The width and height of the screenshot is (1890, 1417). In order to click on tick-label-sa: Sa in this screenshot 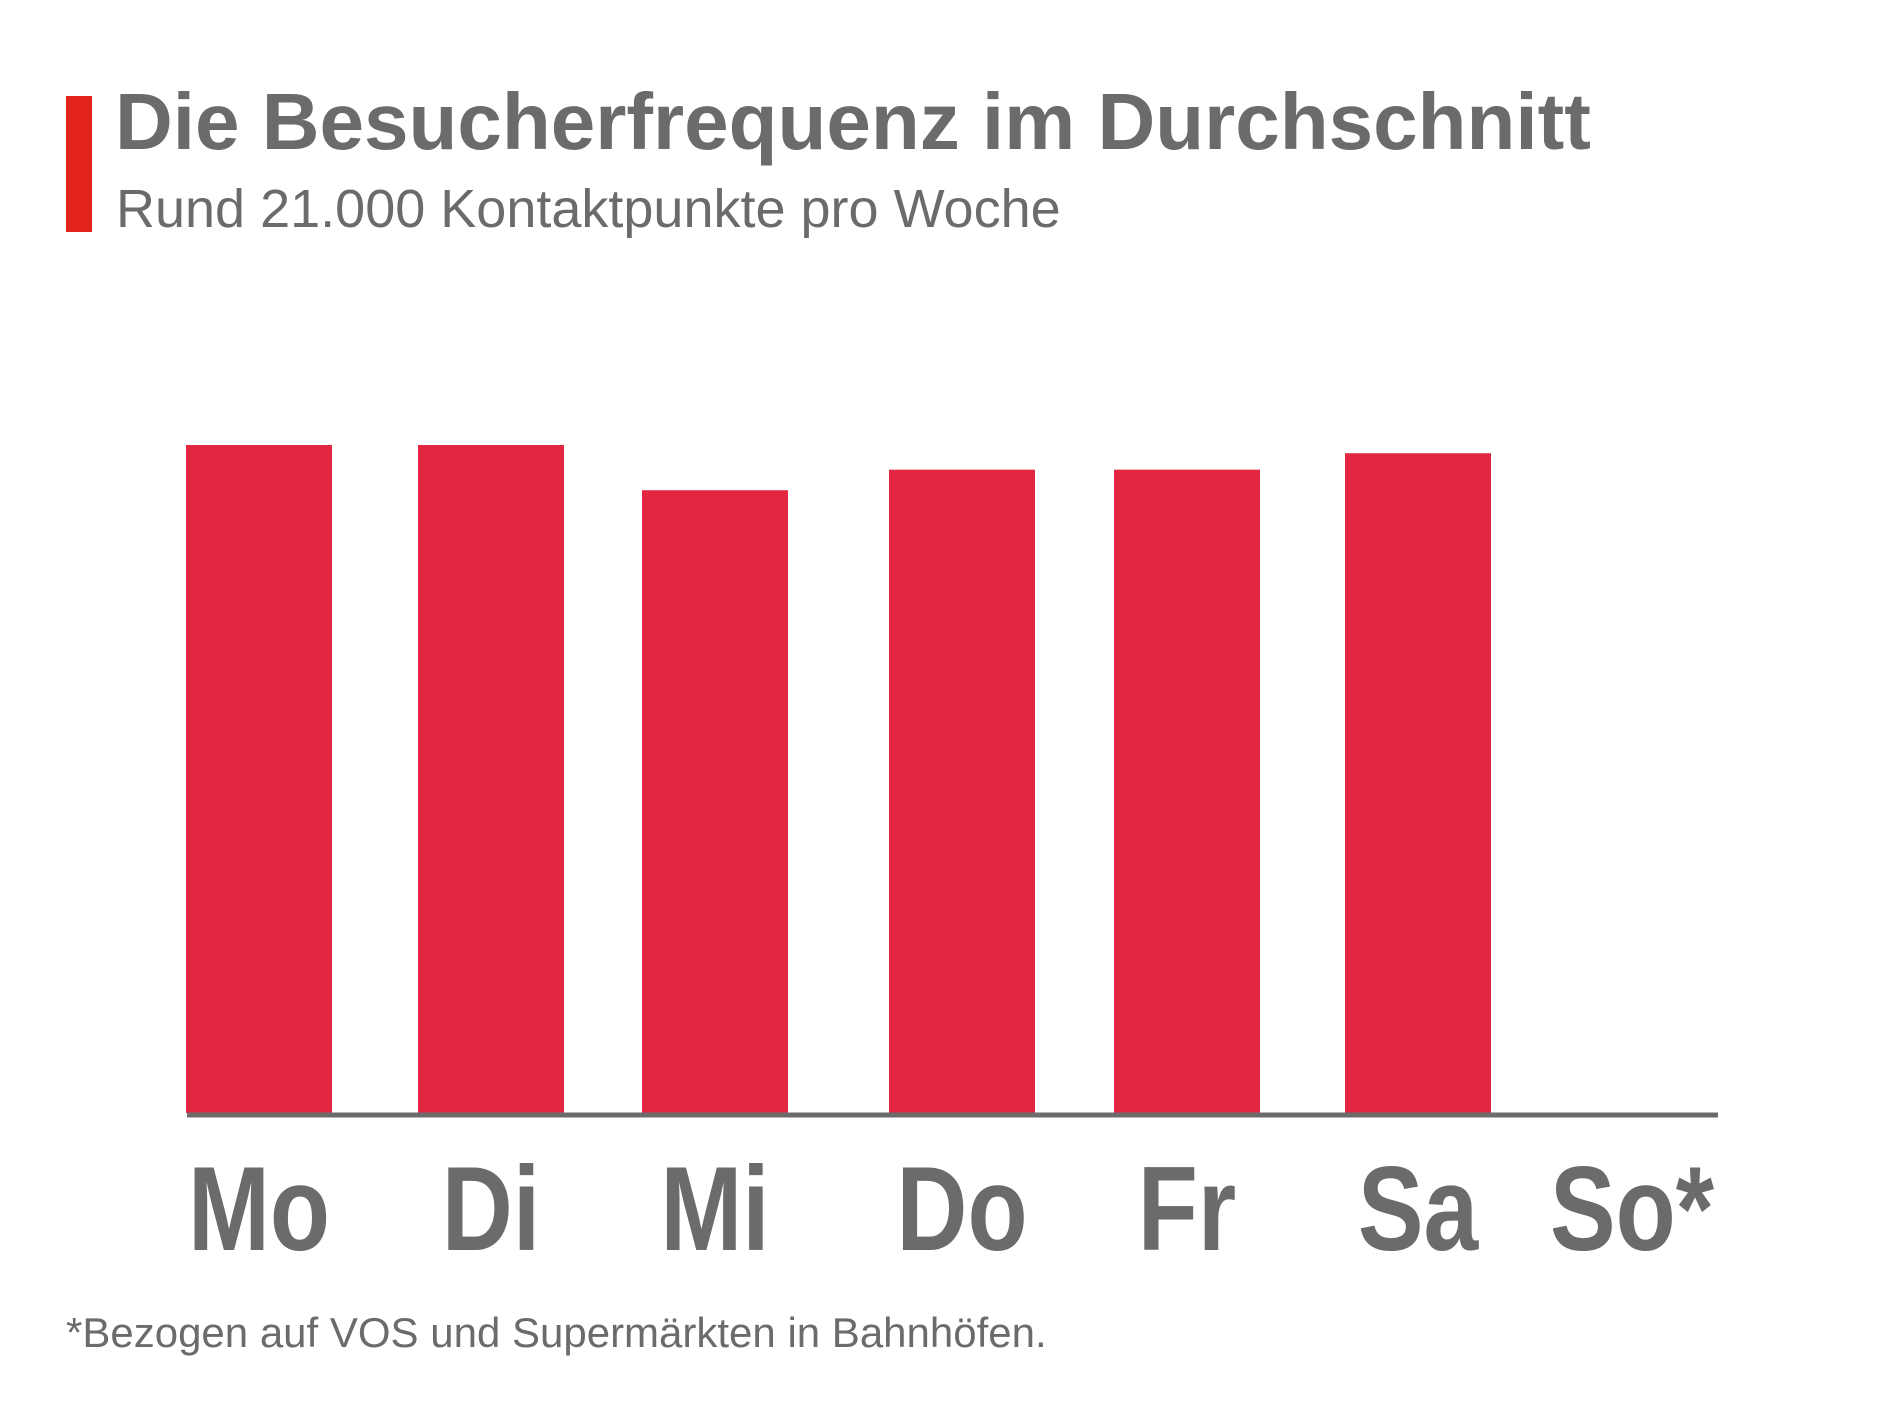, I will do `click(1418, 1209)`.